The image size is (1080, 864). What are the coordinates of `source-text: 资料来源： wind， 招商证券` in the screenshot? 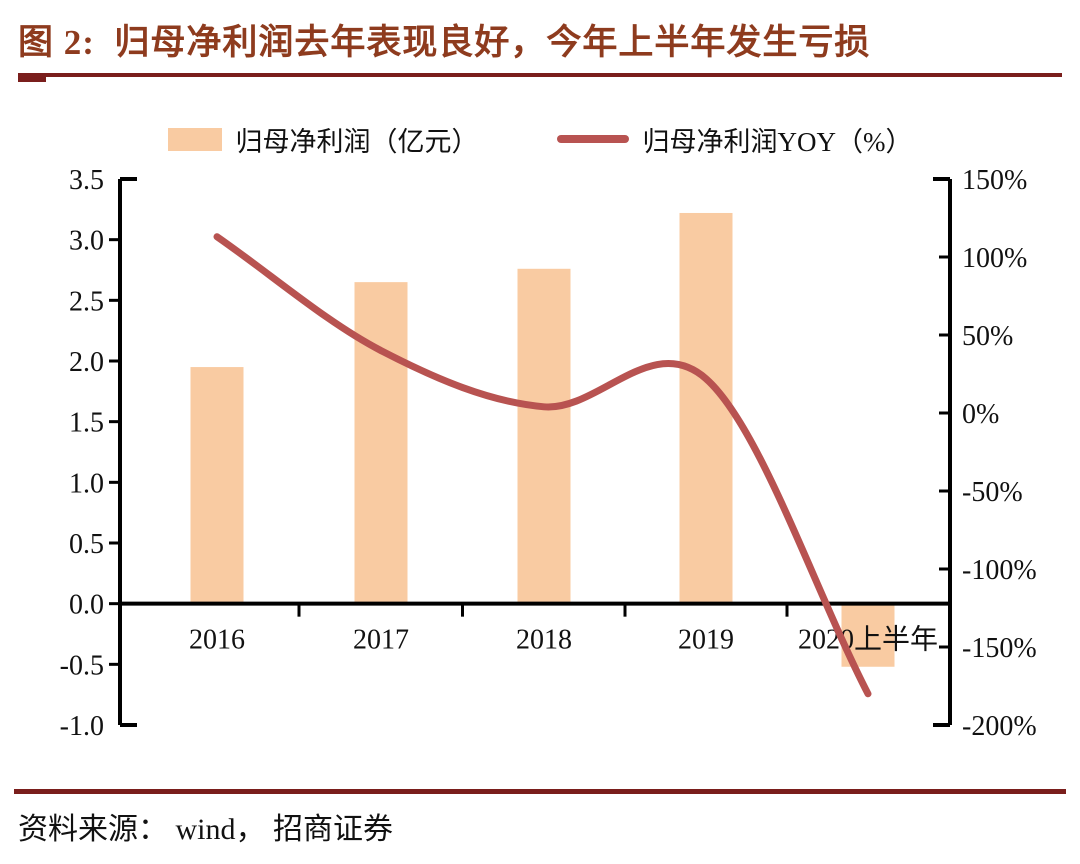 It's located at (205, 829).